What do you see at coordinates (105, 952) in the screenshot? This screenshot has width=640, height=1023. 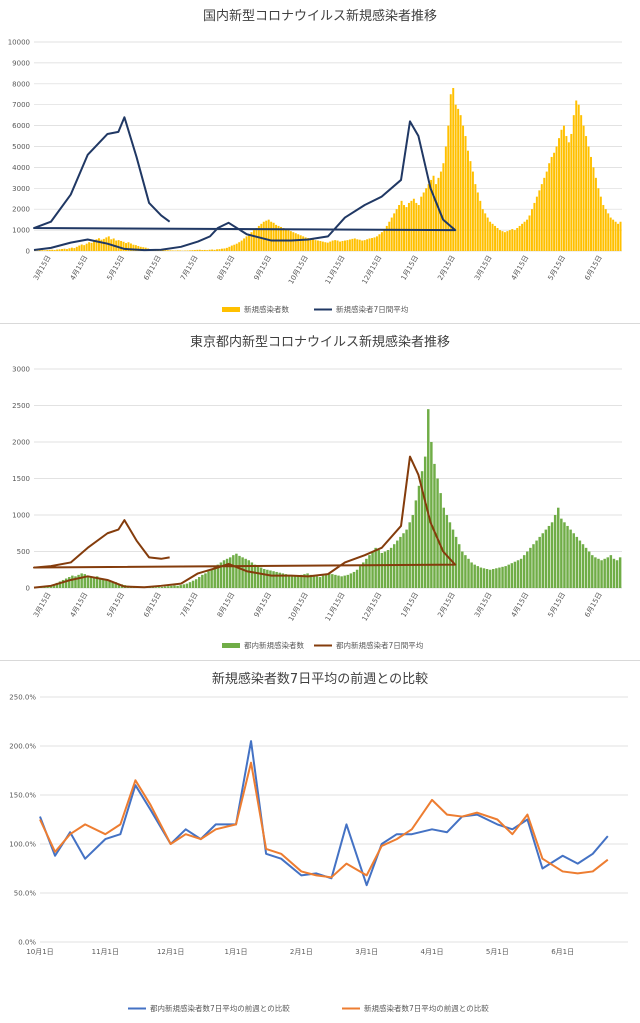 I see `x-tick-label: 11月1日` at bounding box center [105, 952].